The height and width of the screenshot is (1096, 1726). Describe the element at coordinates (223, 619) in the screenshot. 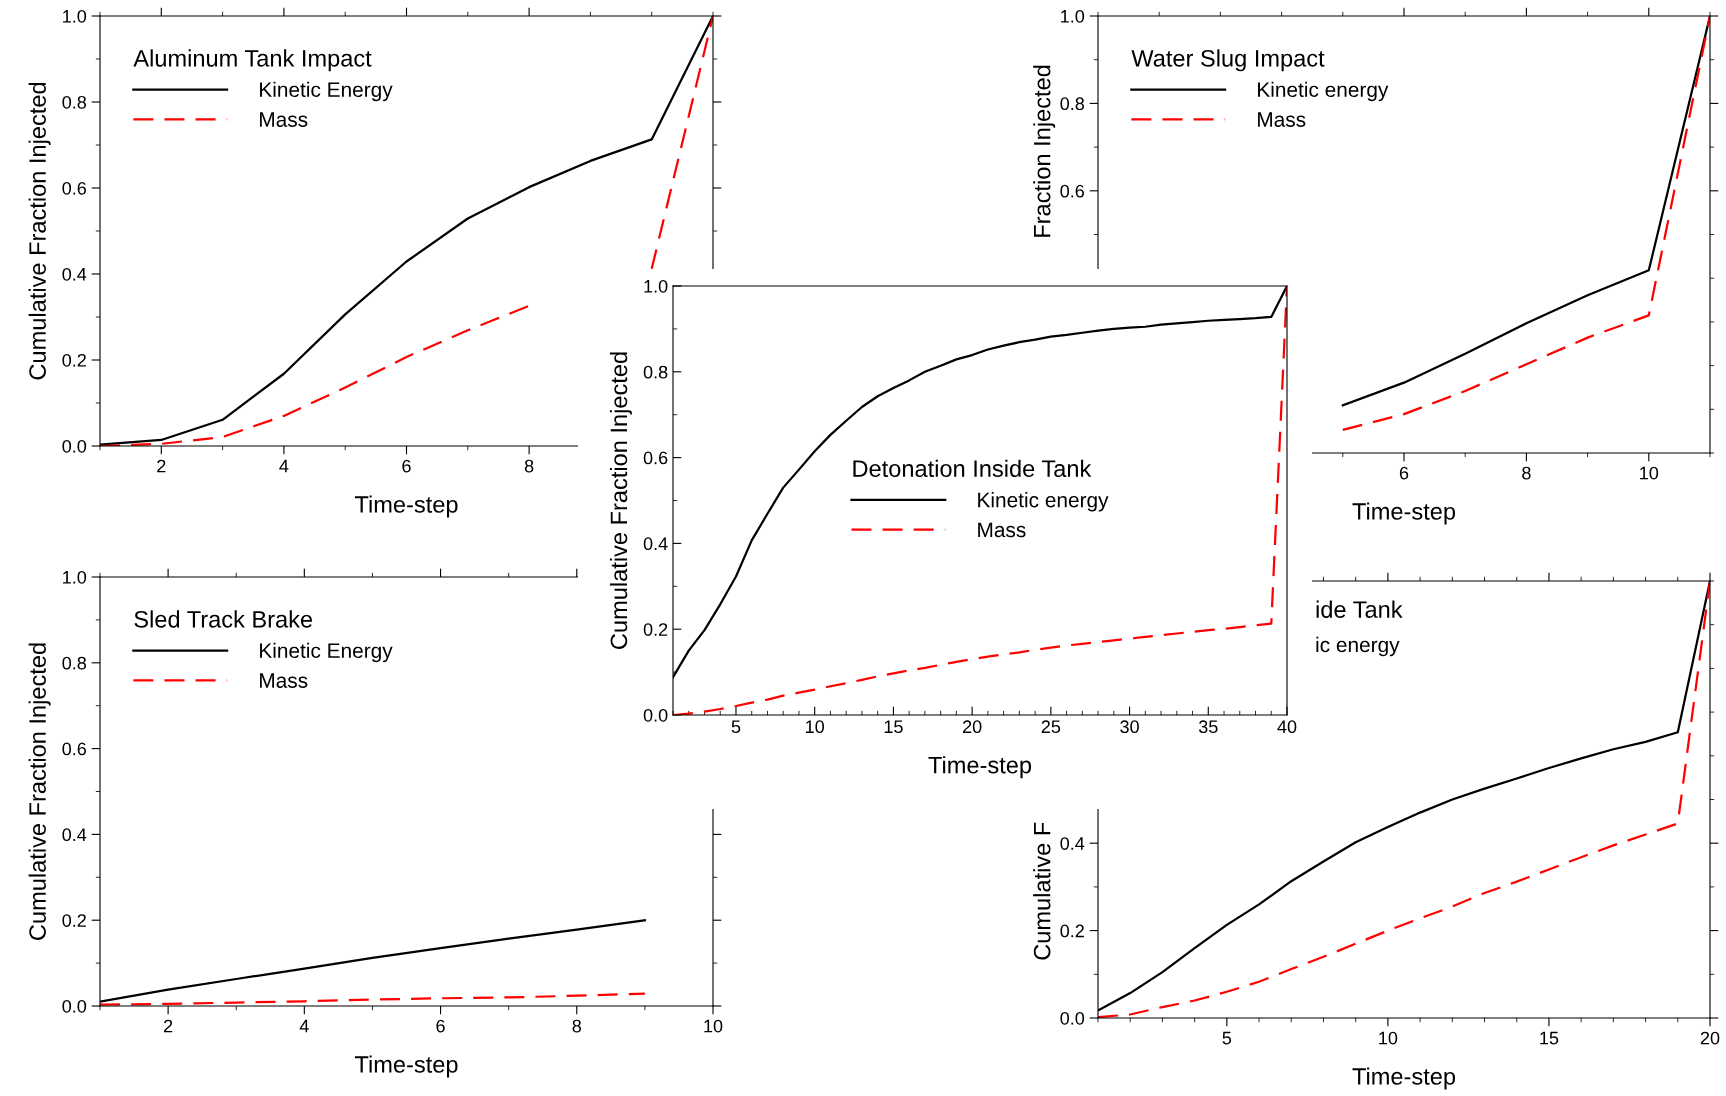

I see `text: Sled Track Brake` at that location.